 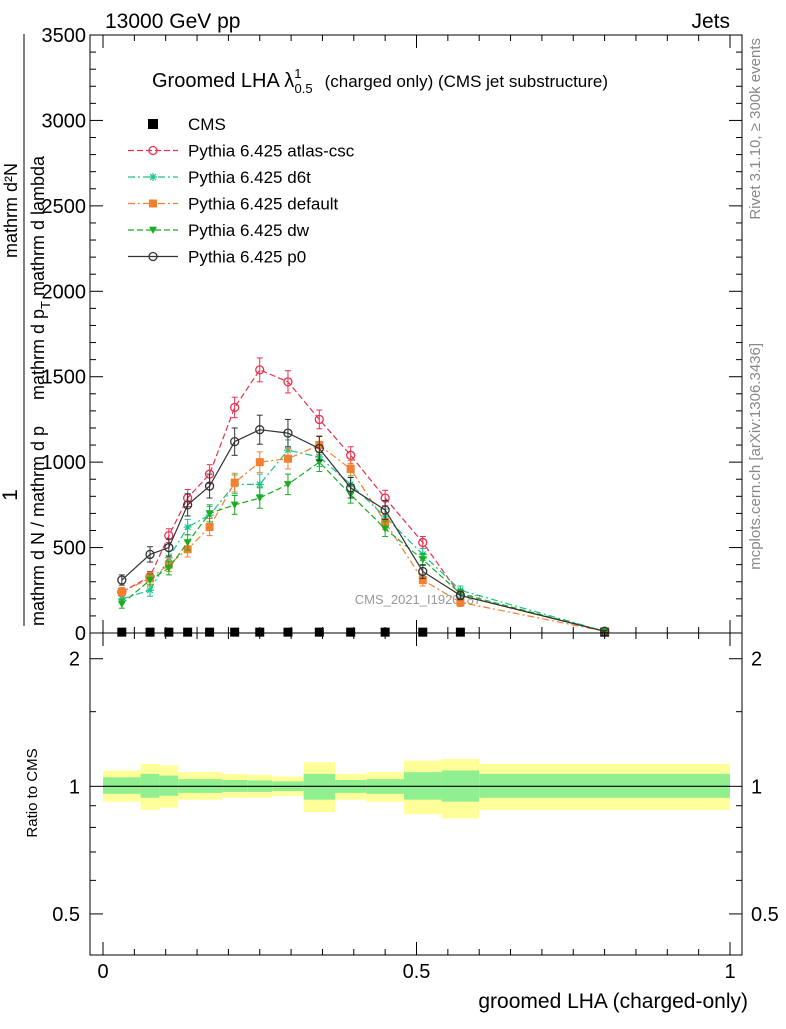 What do you see at coordinates (466, 81) in the screenshot?
I see `title-rest: (charged only) (CMS jet substructure)` at bounding box center [466, 81].